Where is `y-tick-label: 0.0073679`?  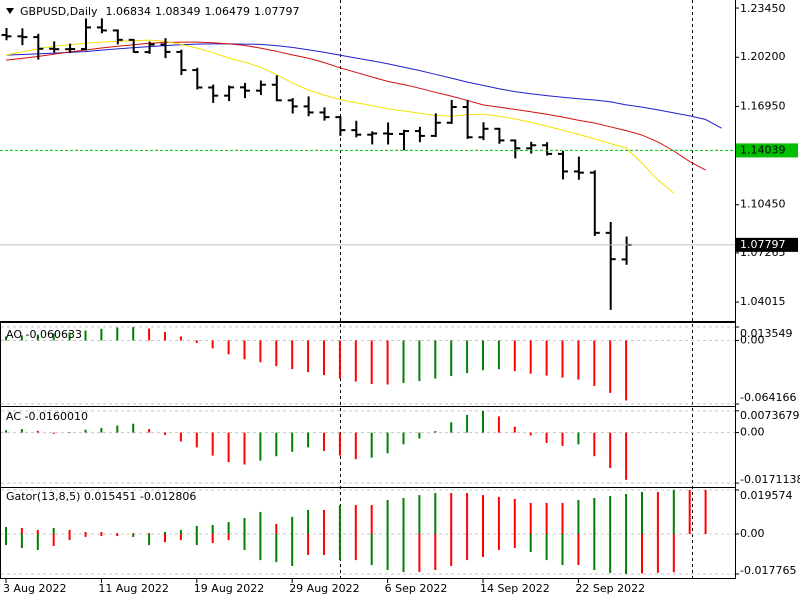 y-tick-label: 0.0073679 is located at coordinates (770, 415).